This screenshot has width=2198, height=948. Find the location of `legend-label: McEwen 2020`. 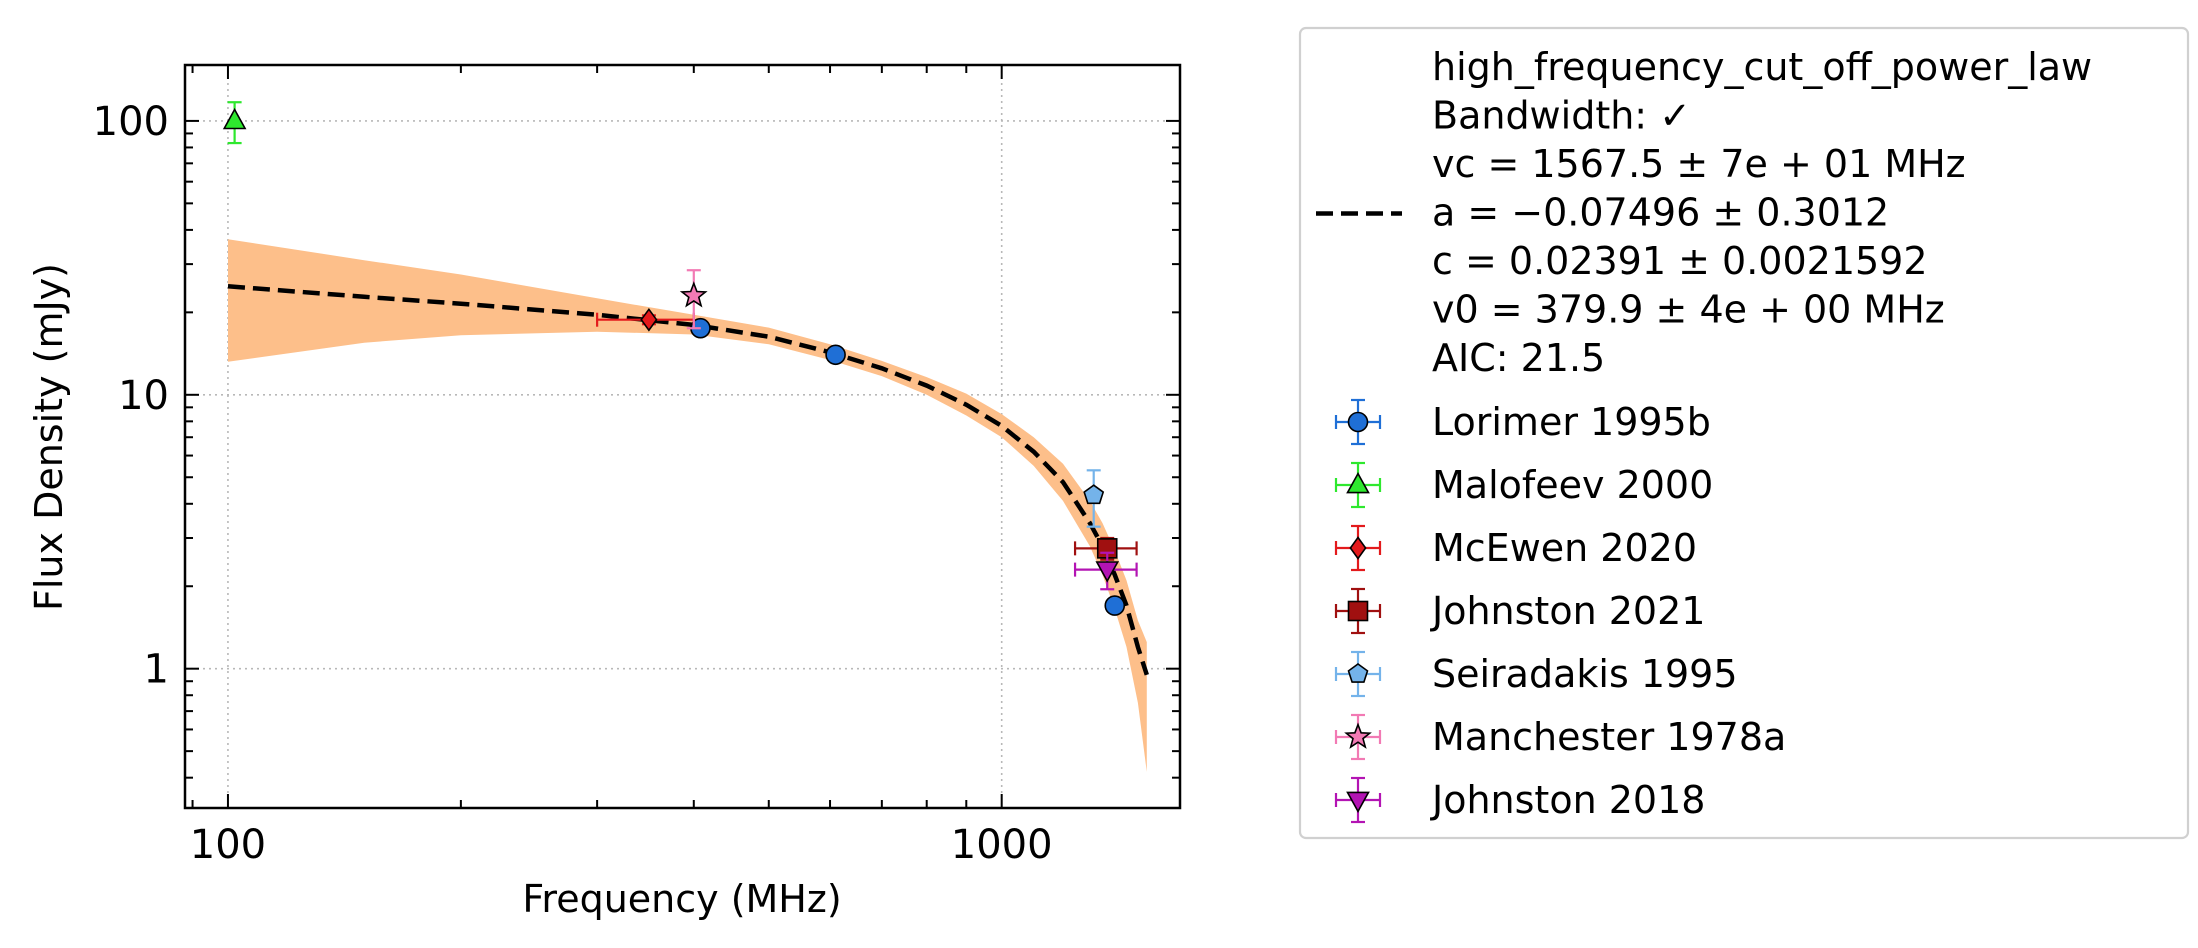

legend-label: McEwen 2020 is located at coordinates (1564, 548).